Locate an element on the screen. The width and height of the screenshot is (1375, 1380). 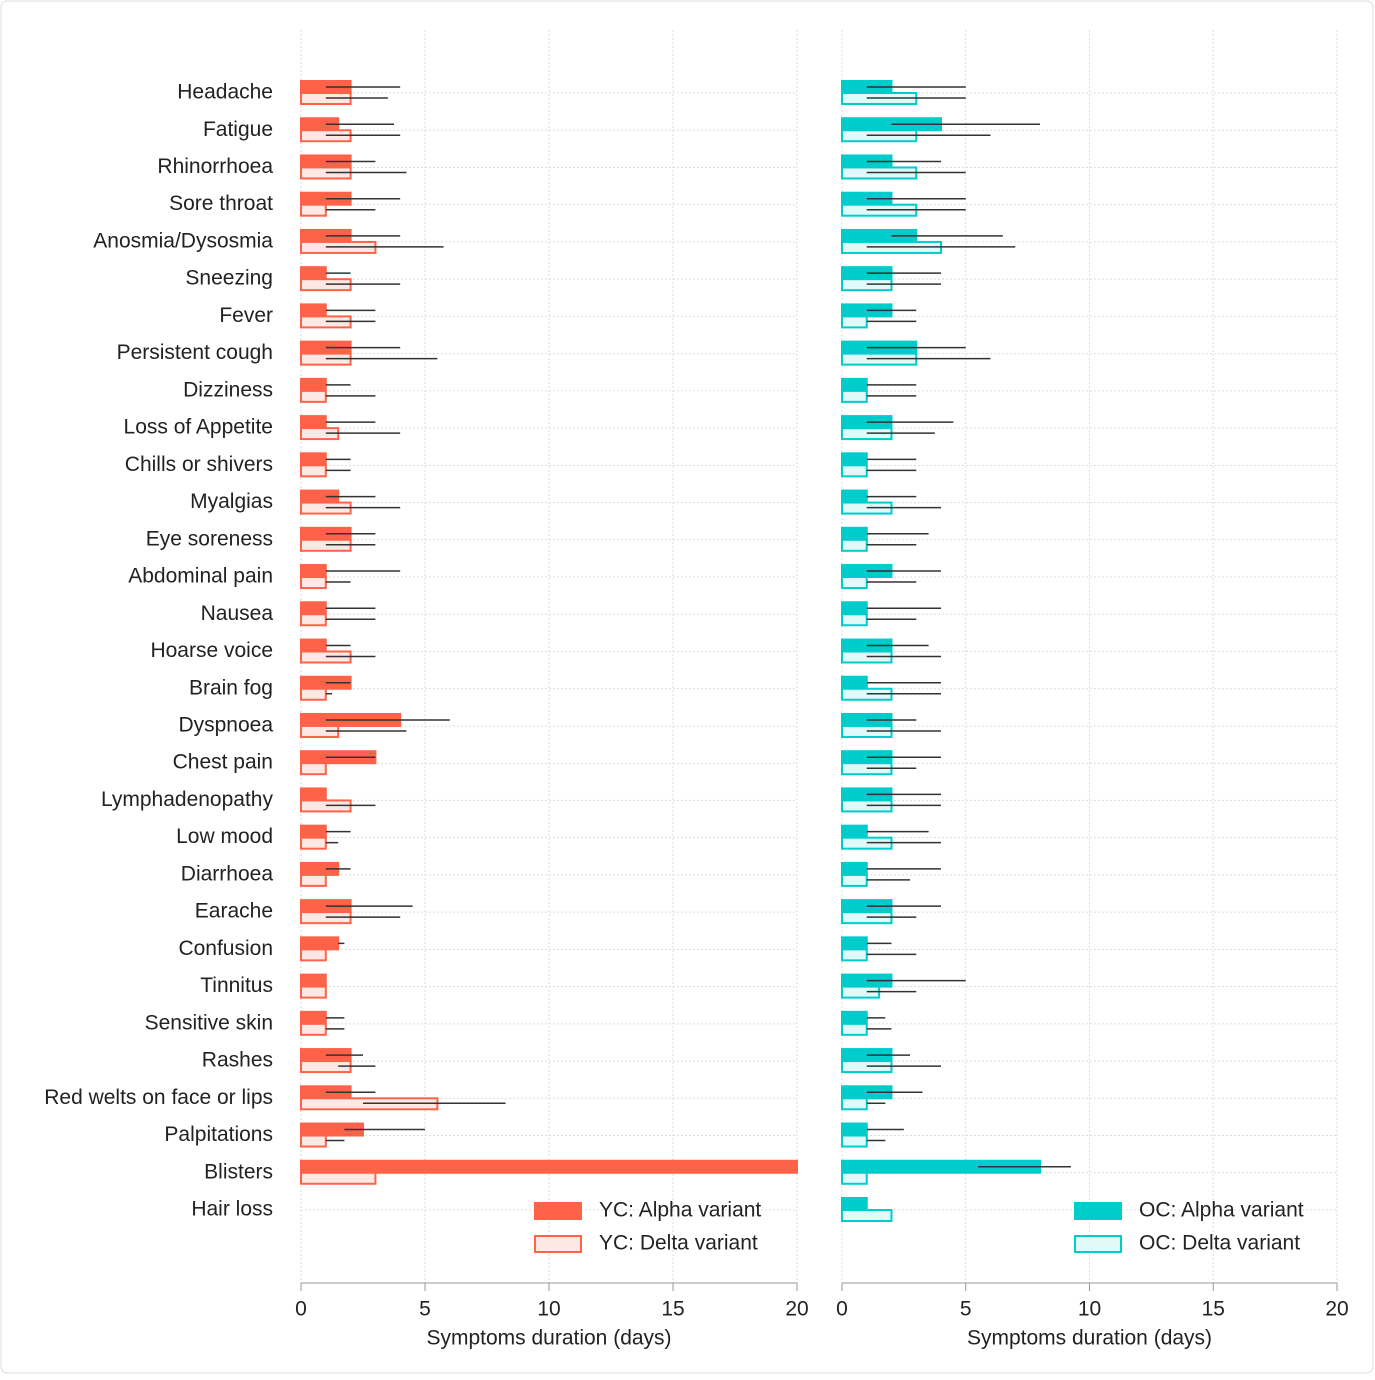
category-label: Abdominal pain is located at coordinates (200, 576).